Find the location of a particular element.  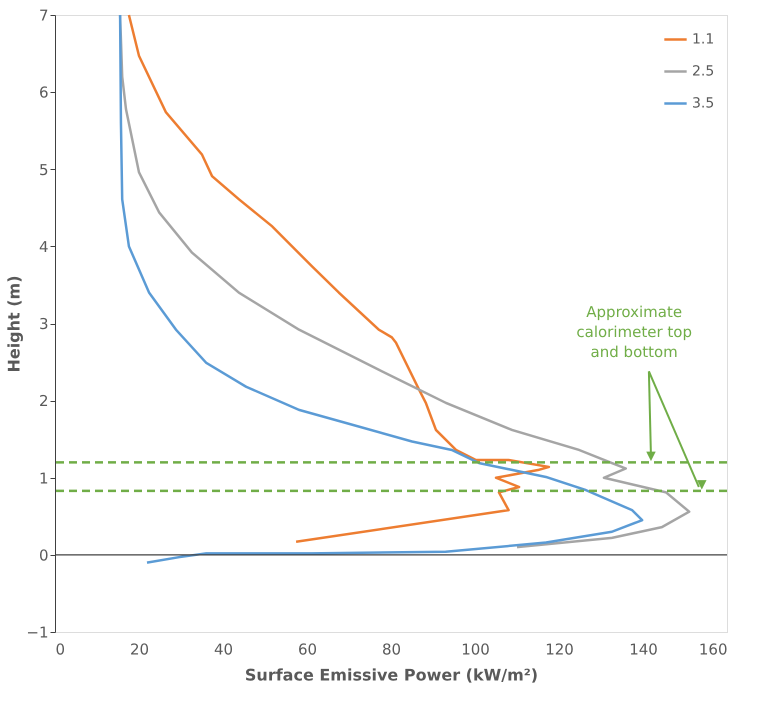

x-tick-label: 60 is located at coordinates (308, 649).